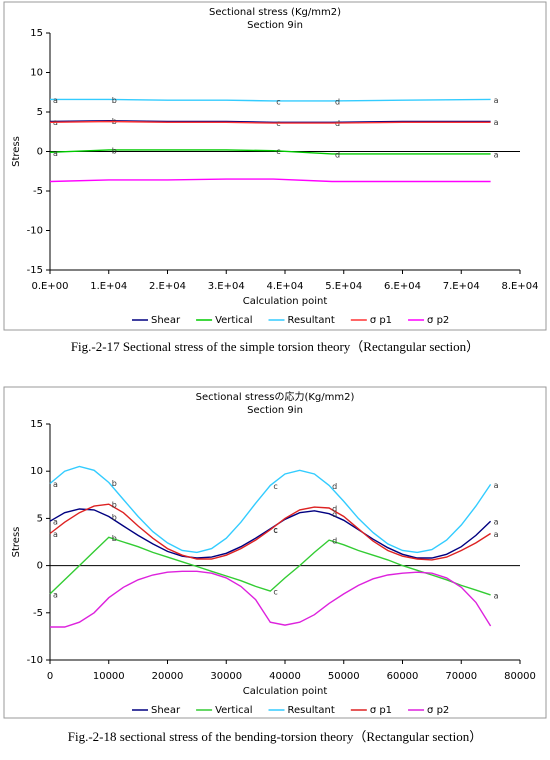 The width and height of the screenshot is (550, 760). Describe the element at coordinates (285, 286) in the screenshot. I see `x-tick-label: 4.E+04` at that location.